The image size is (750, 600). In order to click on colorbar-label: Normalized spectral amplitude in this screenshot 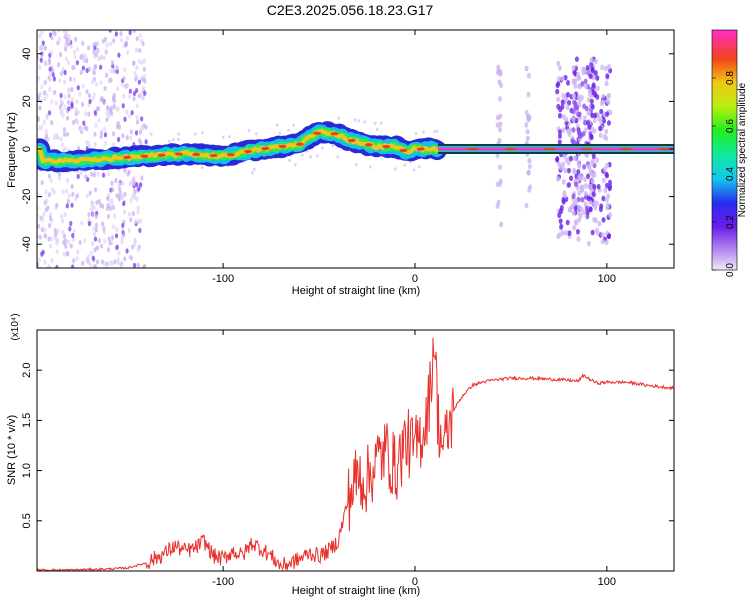, I will do `click(742, 149)`.